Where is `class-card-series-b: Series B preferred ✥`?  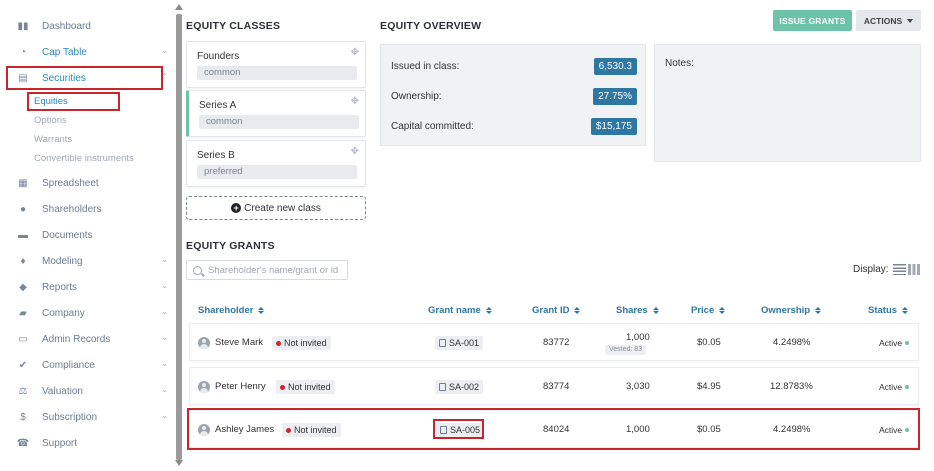 class-card-series-b: Series B preferred ✥ is located at coordinates (276, 163).